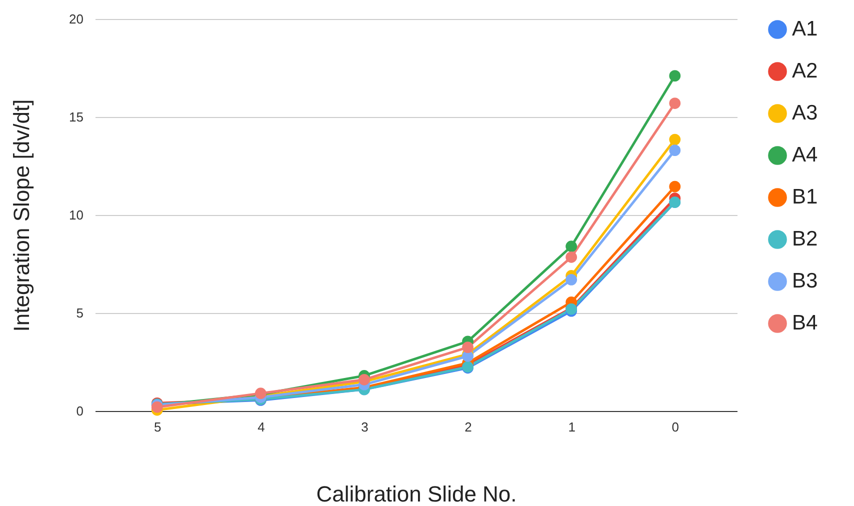 The image size is (854, 506). I want to click on y-tick-label: 15, so click(76, 117).